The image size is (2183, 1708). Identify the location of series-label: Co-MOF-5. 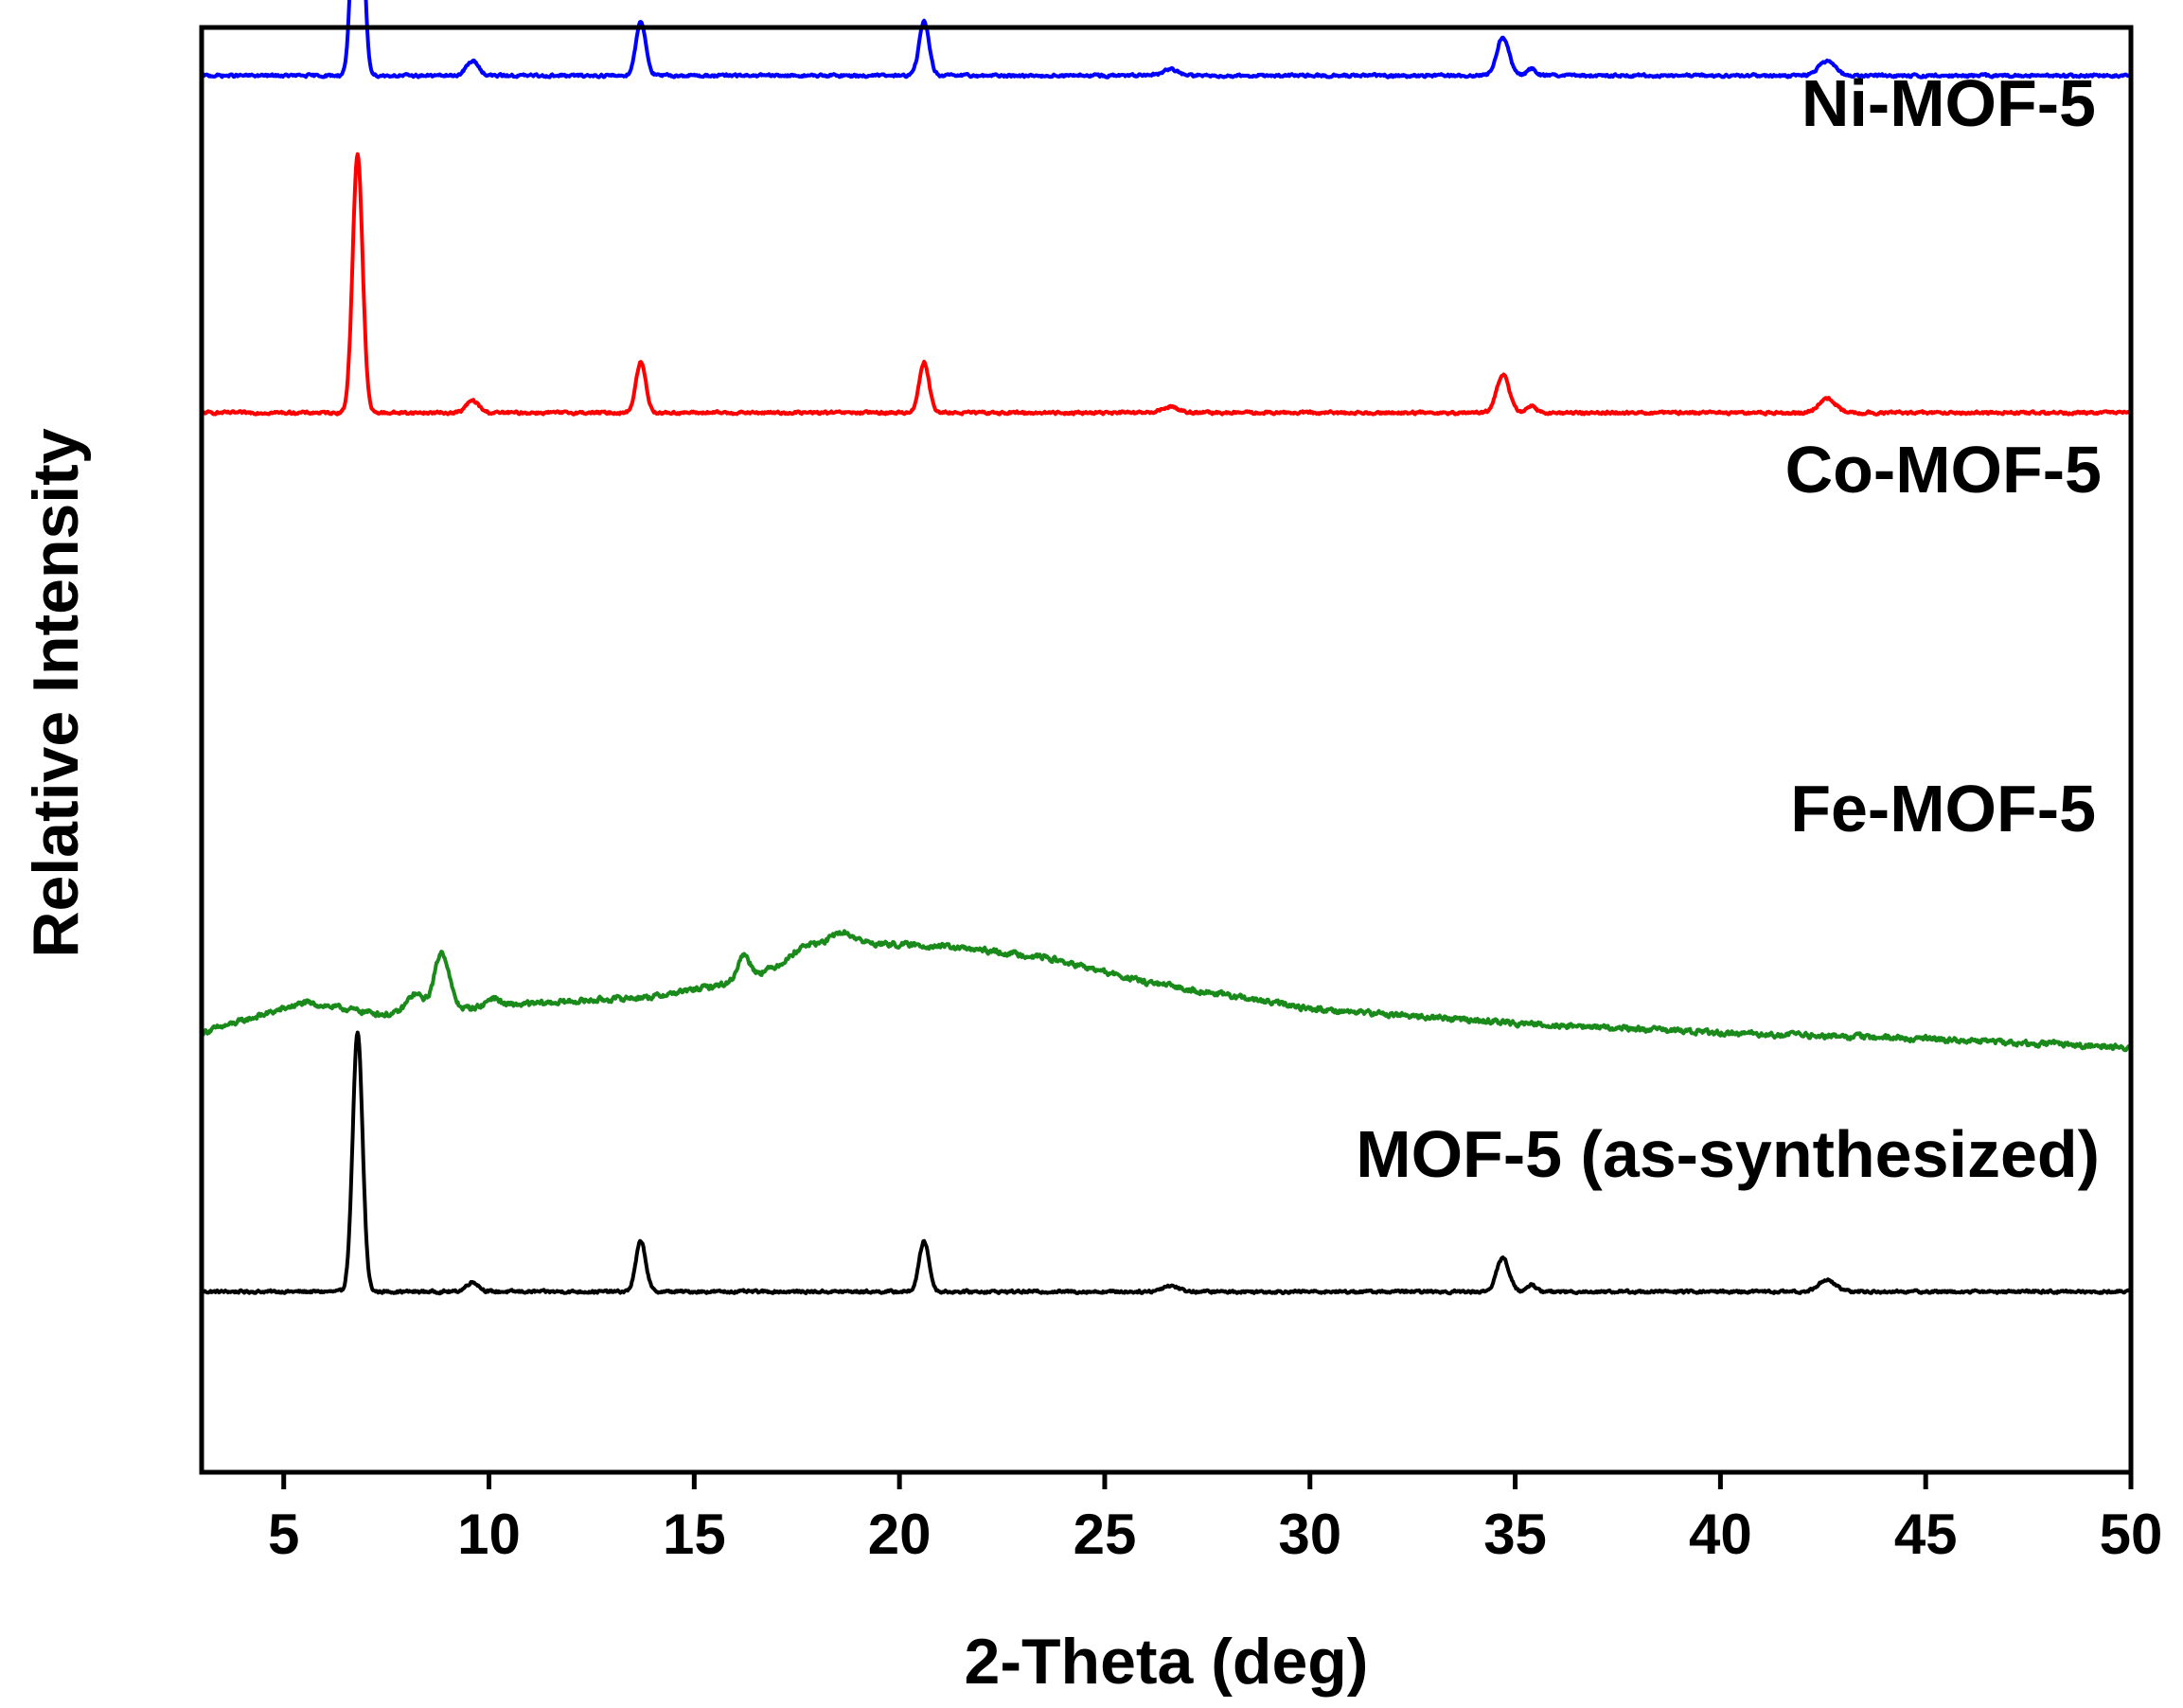
(1944, 470).